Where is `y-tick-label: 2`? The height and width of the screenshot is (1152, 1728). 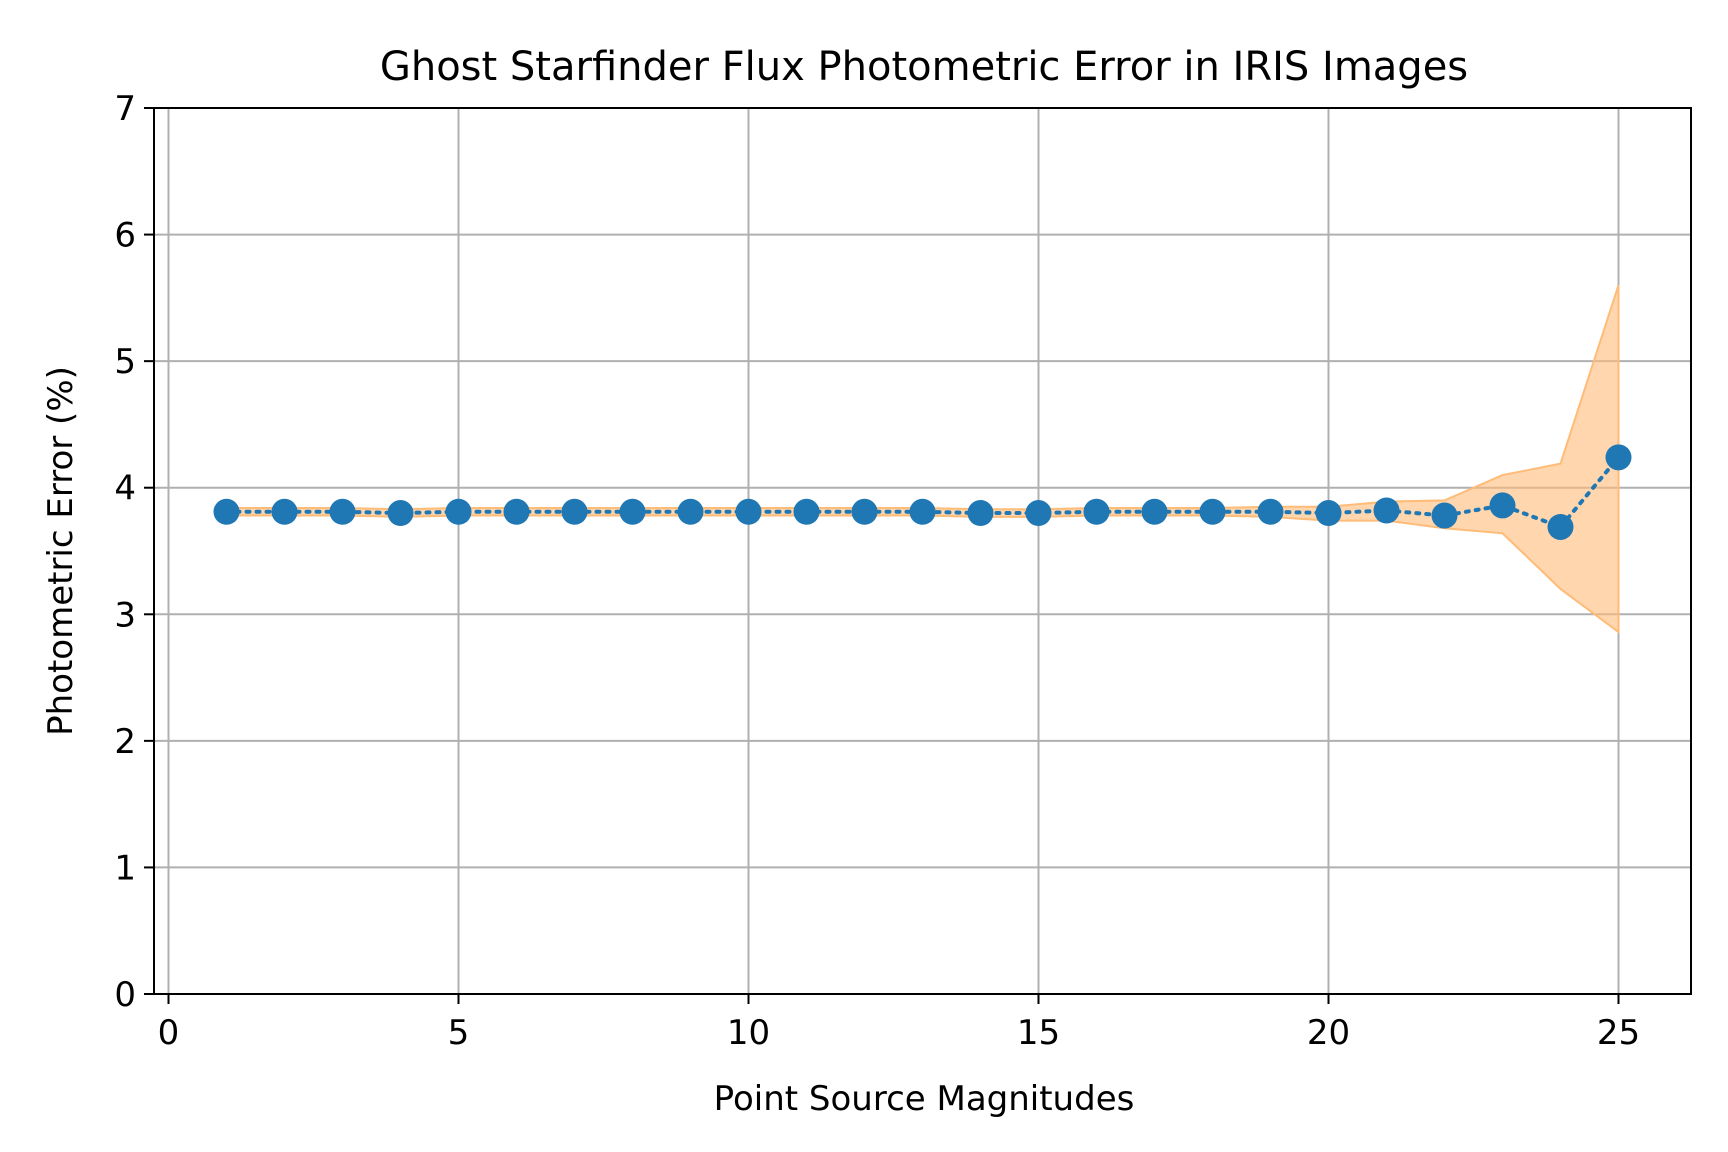 y-tick-label: 2 is located at coordinates (125, 742).